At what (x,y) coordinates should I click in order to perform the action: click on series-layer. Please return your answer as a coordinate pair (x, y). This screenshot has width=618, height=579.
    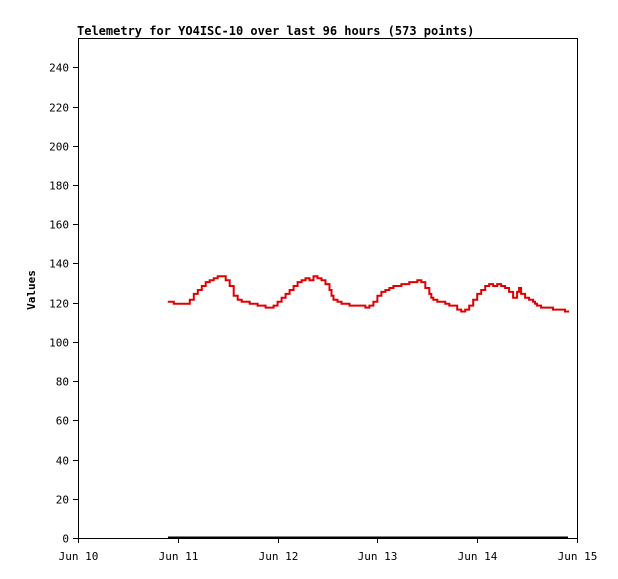
    Looking at the image, I should click on (368, 294).